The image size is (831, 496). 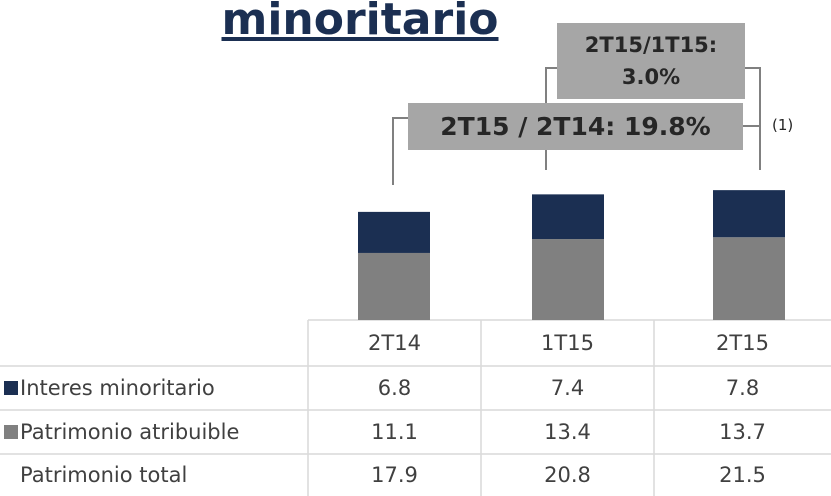 I want to click on table-value: 13.4, so click(x=567, y=432).